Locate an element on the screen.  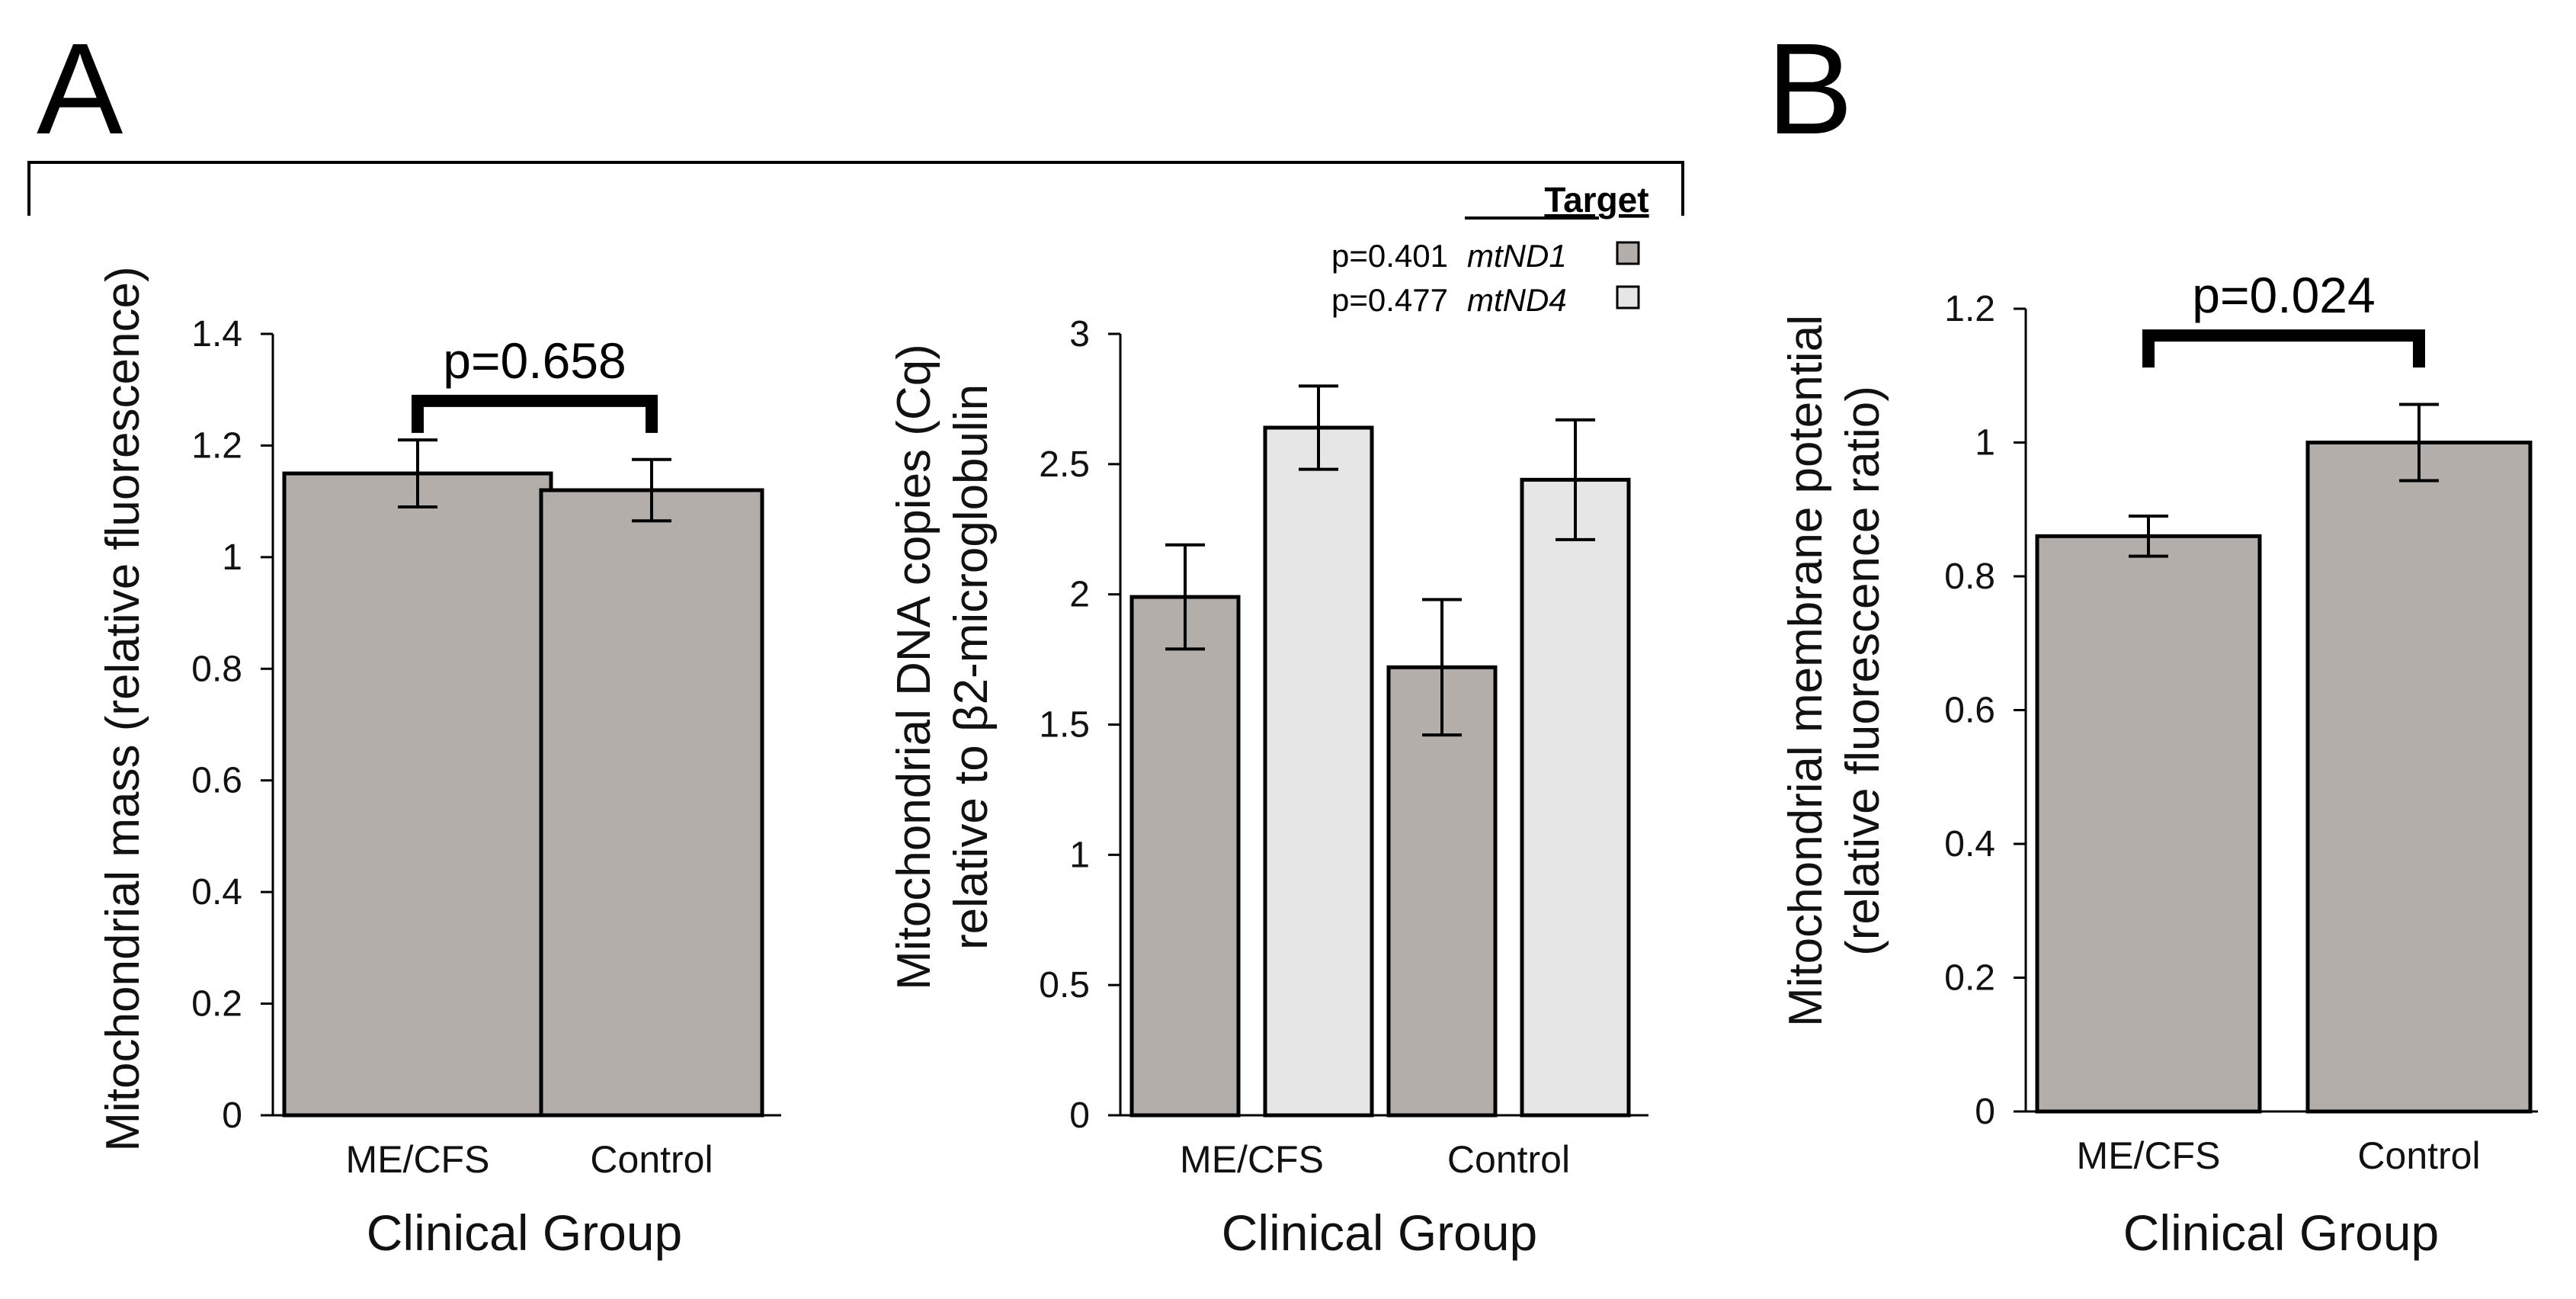
dna-chart-ylabel-line-2: relative to β2-microglobulin is located at coordinates (971, 667).